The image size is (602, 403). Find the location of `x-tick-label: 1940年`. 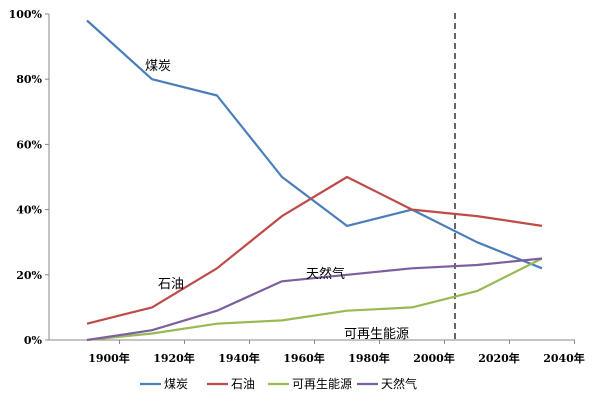

x-tick-label: 1940年 is located at coordinates (239, 358).